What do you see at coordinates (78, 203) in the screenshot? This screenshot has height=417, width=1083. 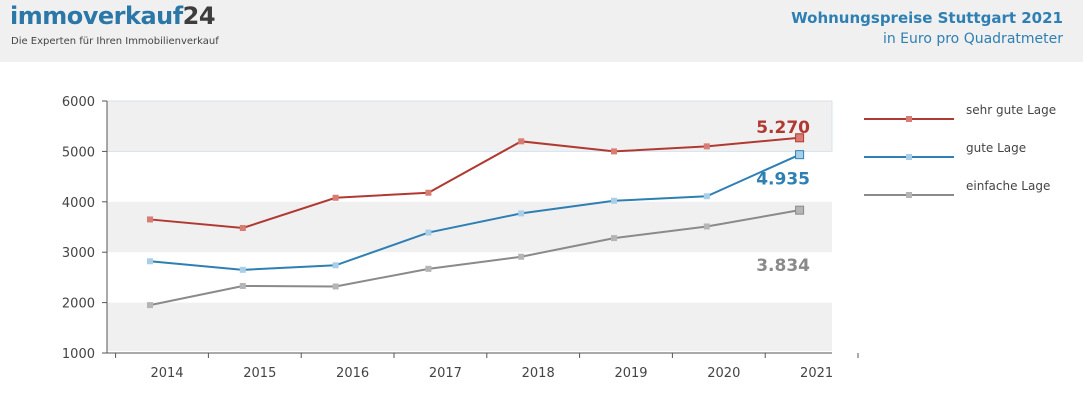 I see `y-tick-label: 4000` at bounding box center [78, 203].